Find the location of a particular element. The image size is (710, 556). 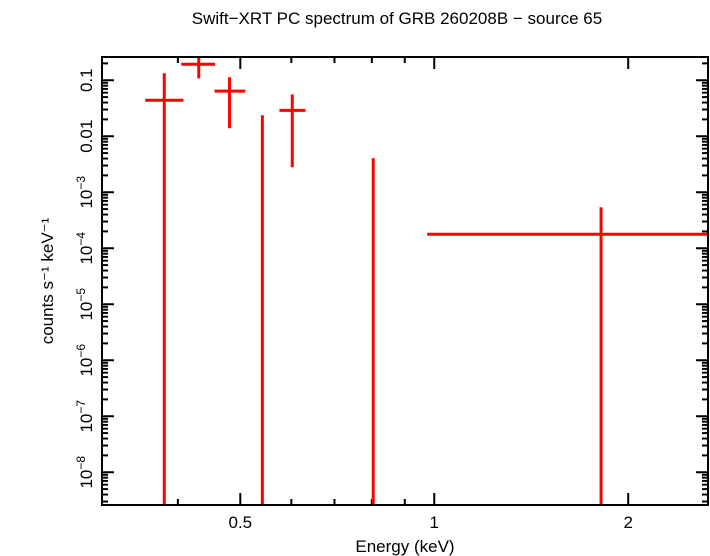

y-tick-label: 0.01 is located at coordinates (86, 136).